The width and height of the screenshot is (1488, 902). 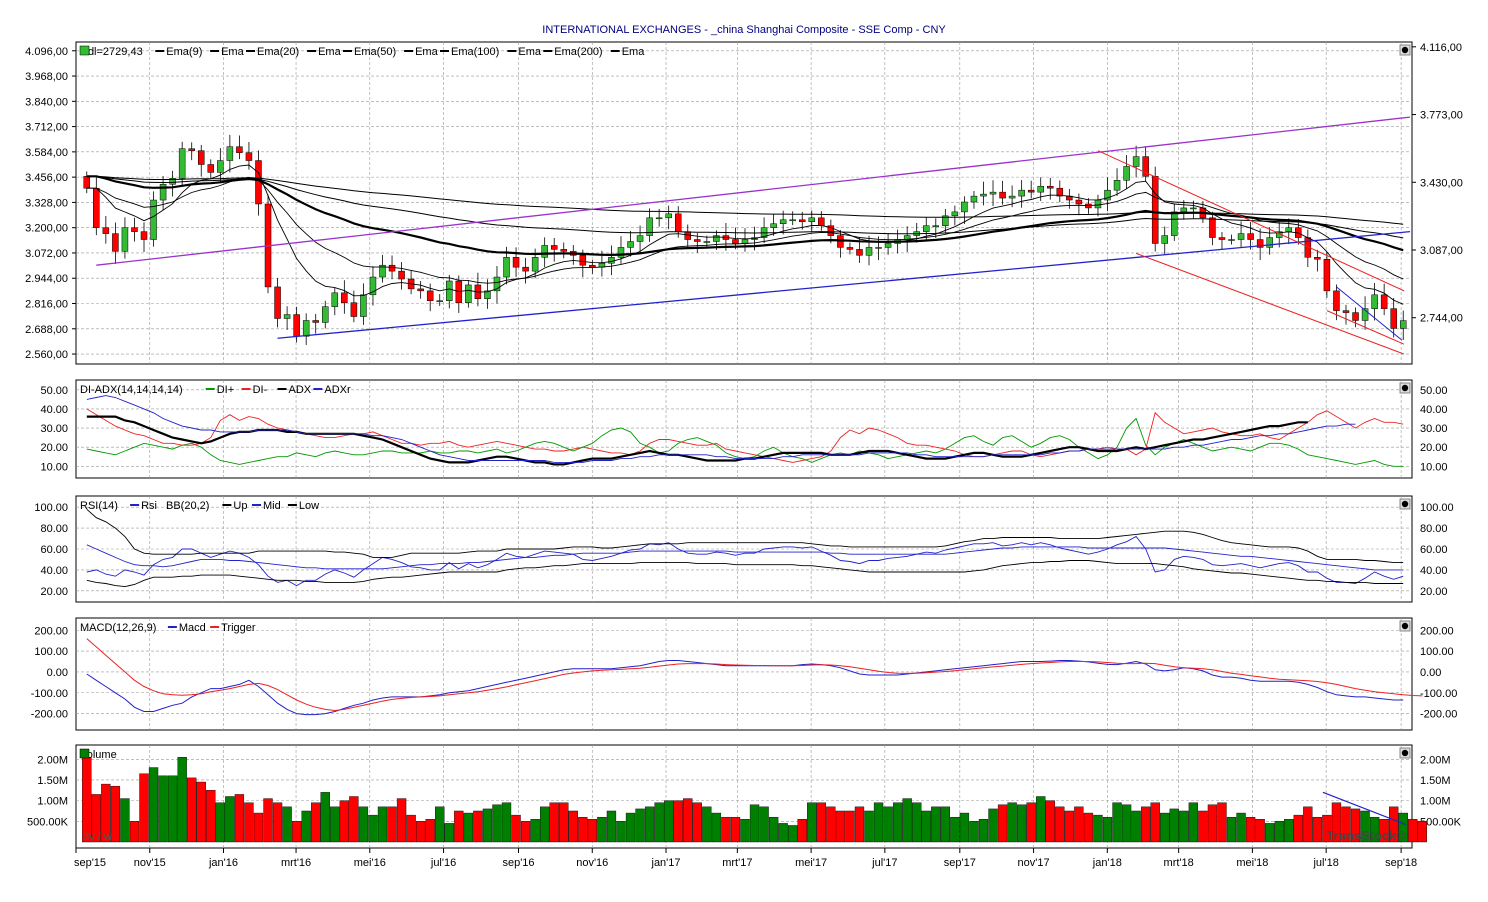 What do you see at coordinates (1438, 694) in the screenshot?
I see `y-tick-label-right: -100.00` at bounding box center [1438, 694].